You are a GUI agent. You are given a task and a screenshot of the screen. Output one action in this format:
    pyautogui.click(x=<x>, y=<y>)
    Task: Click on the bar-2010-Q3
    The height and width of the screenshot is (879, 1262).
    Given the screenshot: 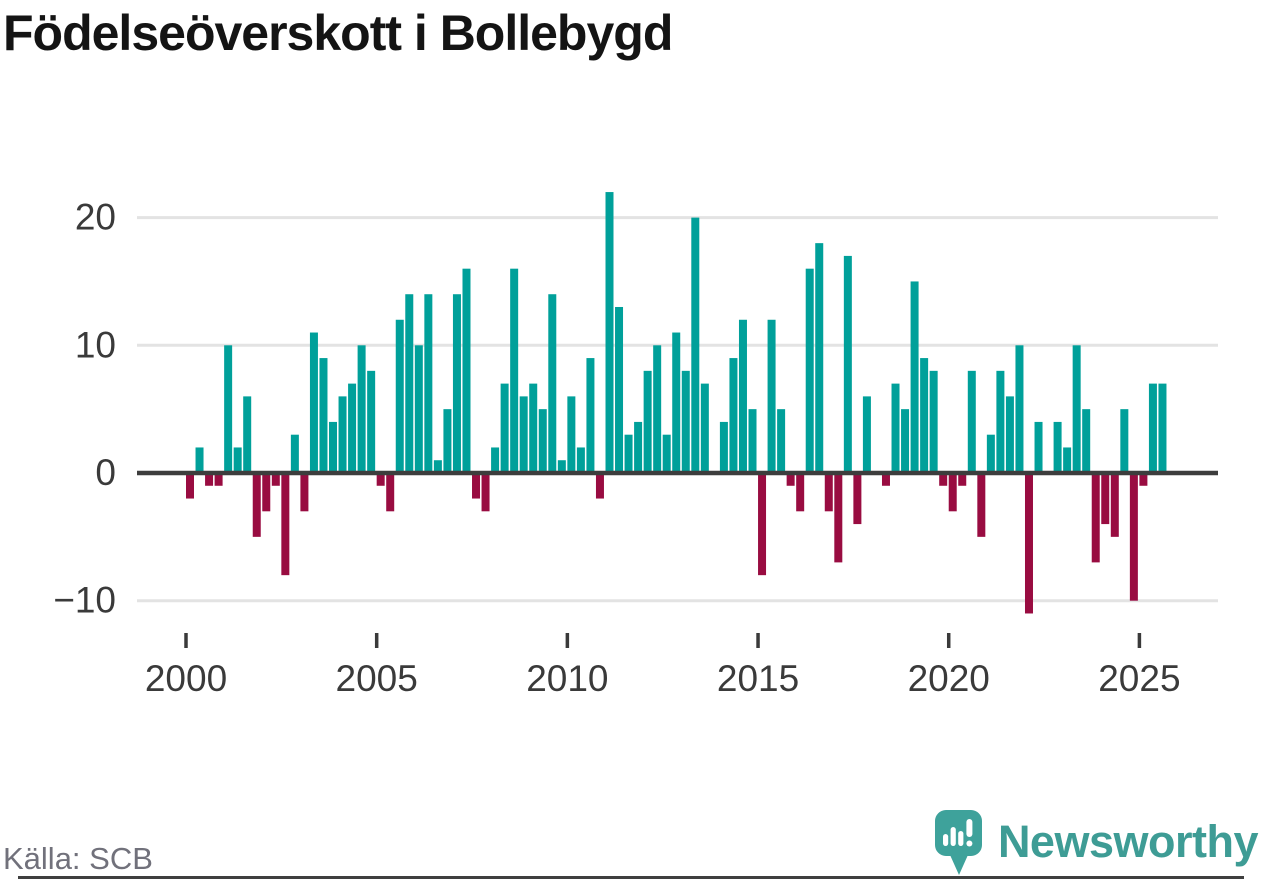 What is the action you would take?
    pyautogui.click(x=590, y=415)
    